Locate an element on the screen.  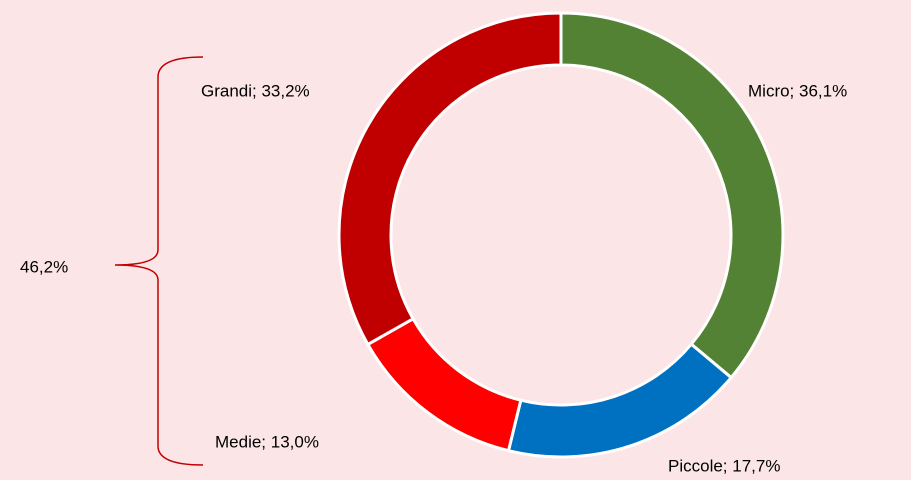
data-label: Grandi; 33,2% is located at coordinates (255, 90).